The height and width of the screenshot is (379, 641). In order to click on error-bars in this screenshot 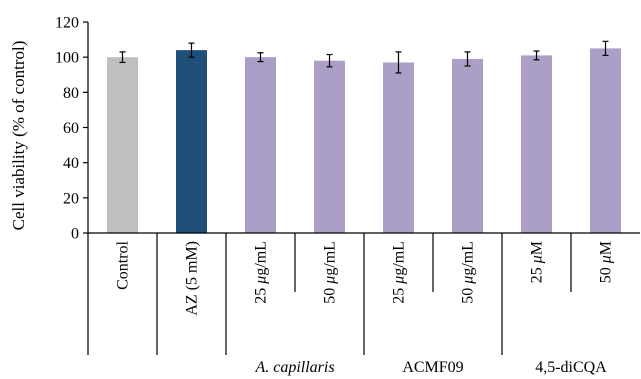, I will do `click(364, 57)`.